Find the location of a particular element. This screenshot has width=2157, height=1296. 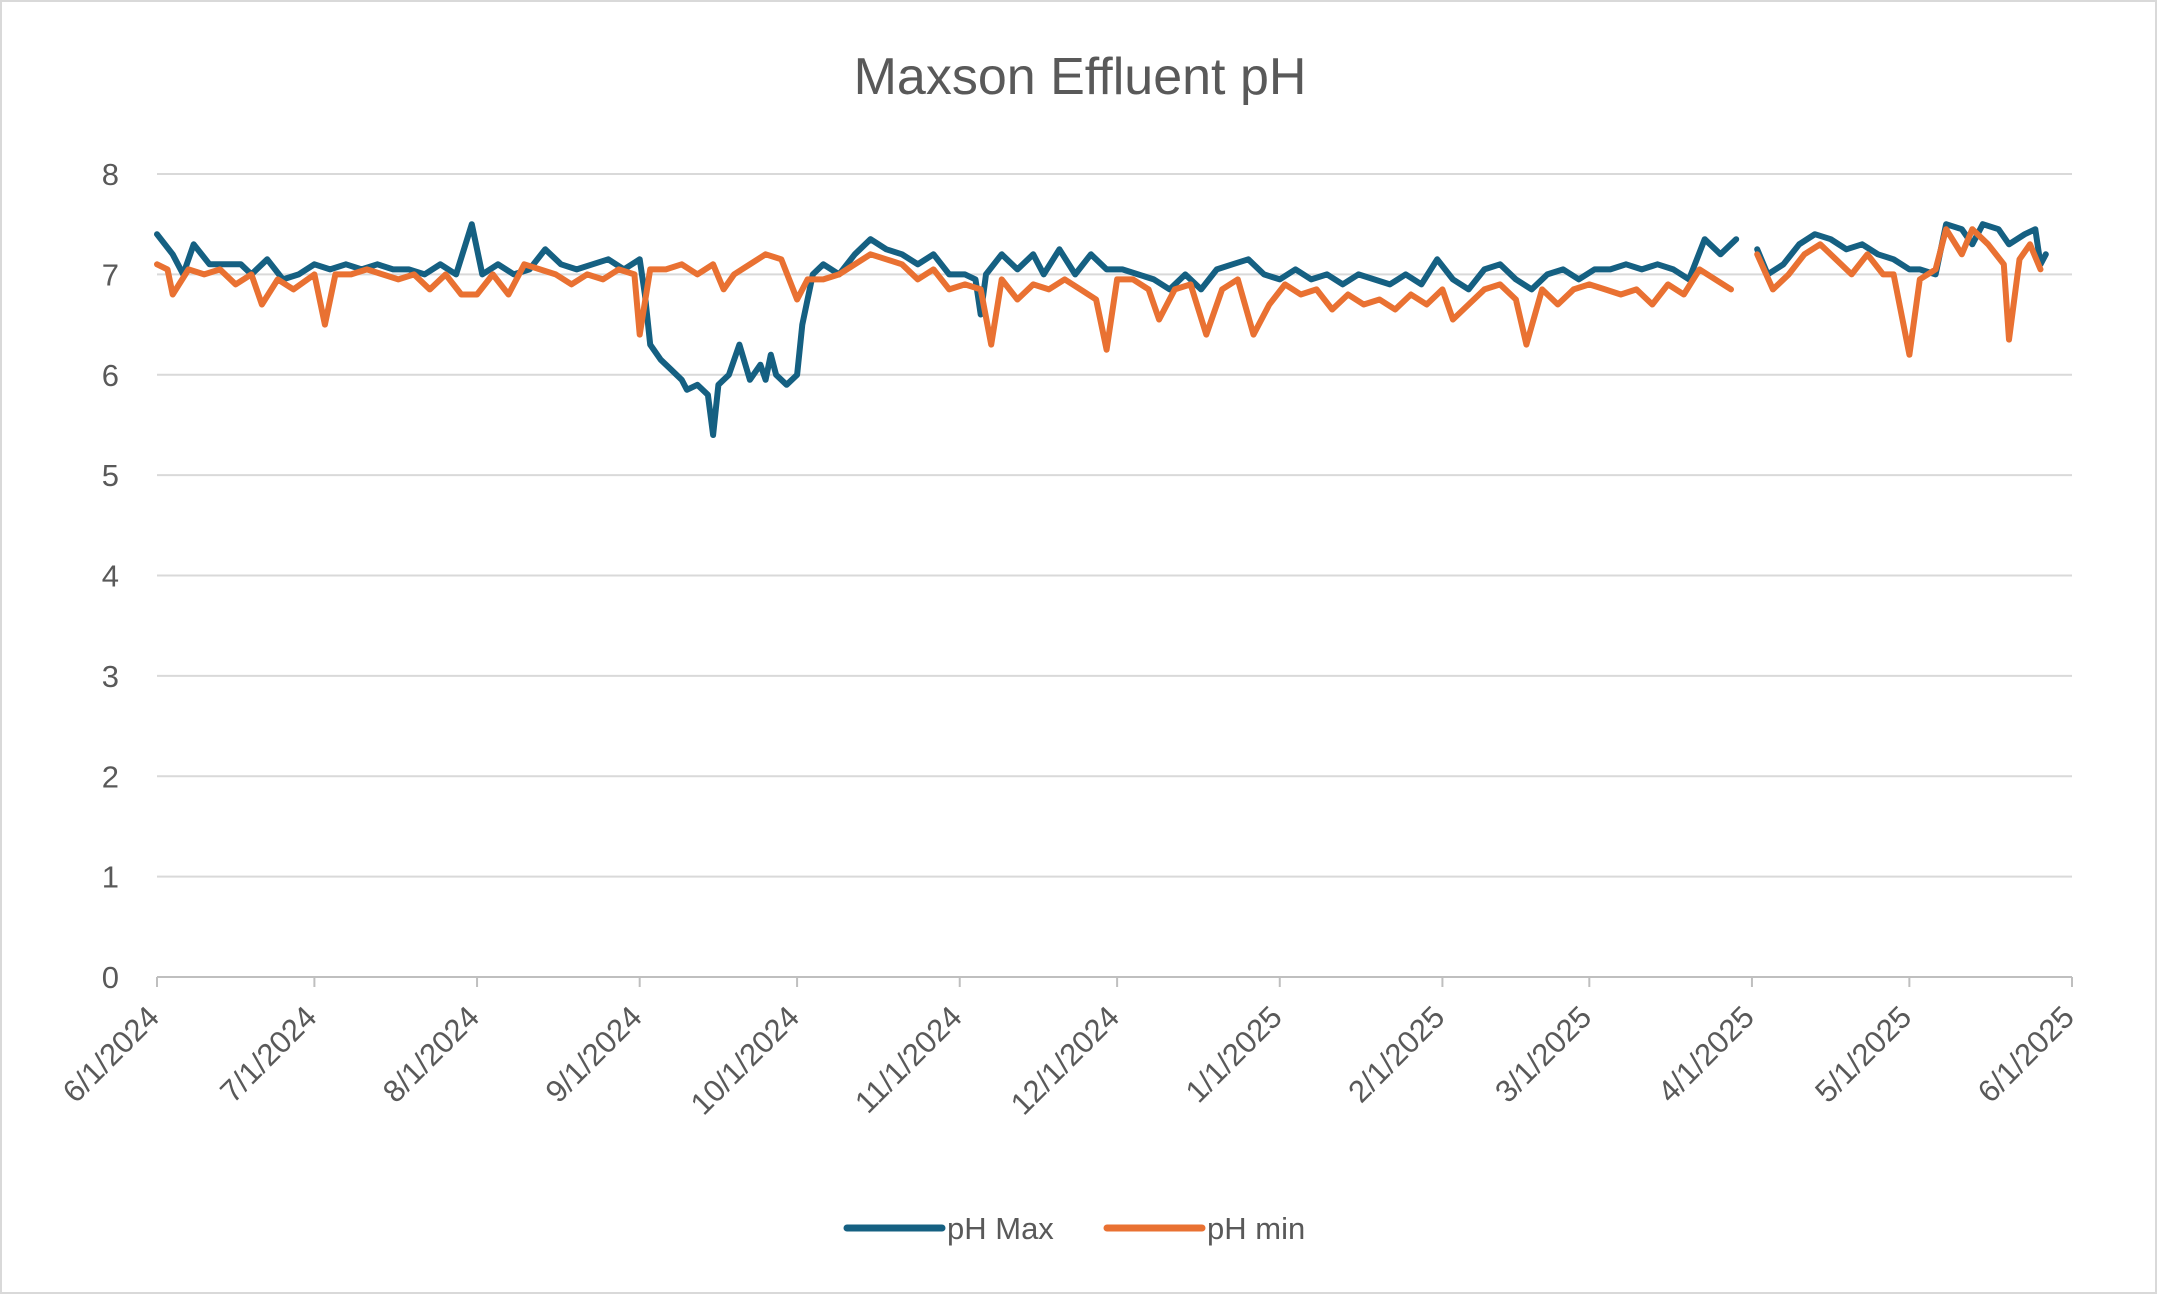

y-tick-label: 6 is located at coordinates (110, 375).